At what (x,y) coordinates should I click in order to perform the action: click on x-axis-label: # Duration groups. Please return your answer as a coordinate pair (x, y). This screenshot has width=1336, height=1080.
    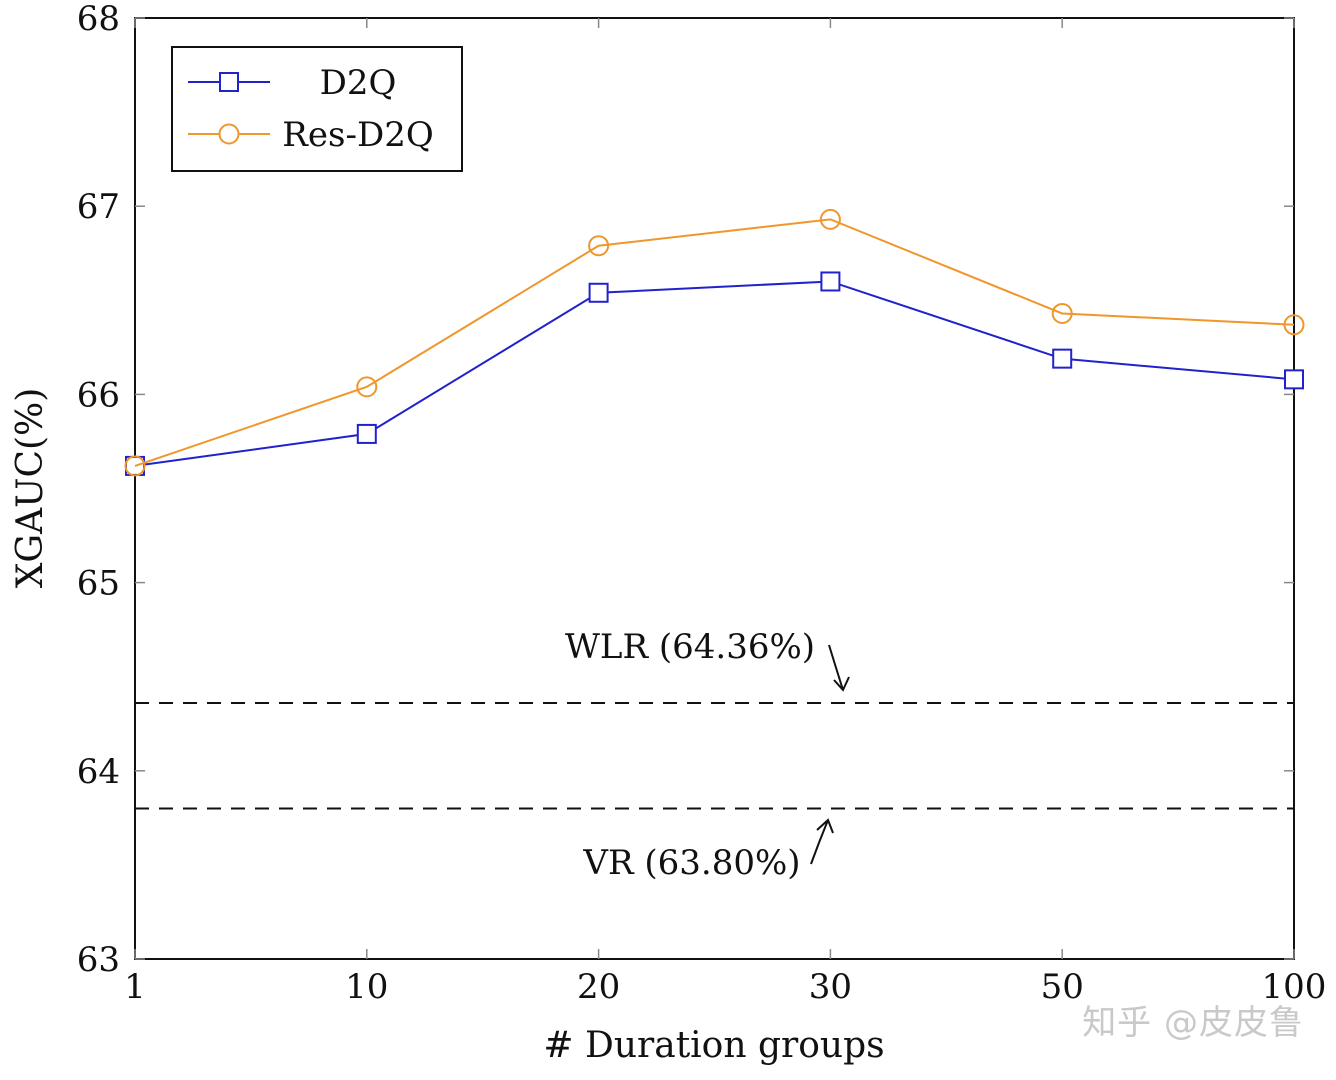
    Looking at the image, I should click on (713, 1045).